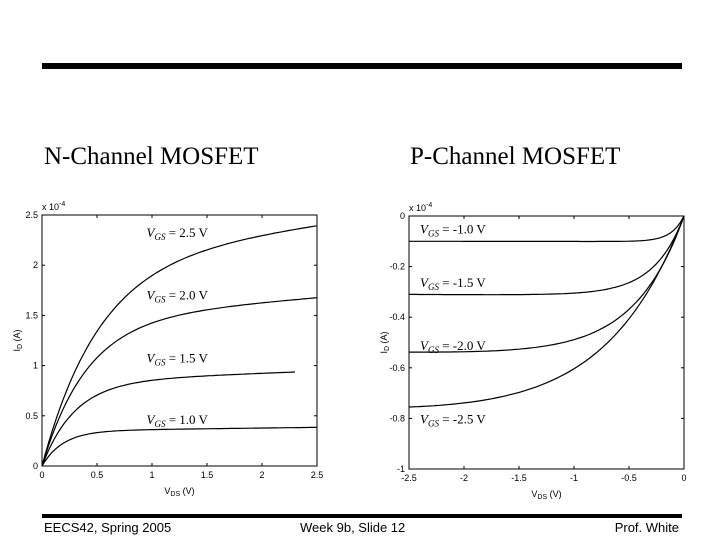  I want to click on nmos-x-tick-label: 0.5, so click(97, 475).